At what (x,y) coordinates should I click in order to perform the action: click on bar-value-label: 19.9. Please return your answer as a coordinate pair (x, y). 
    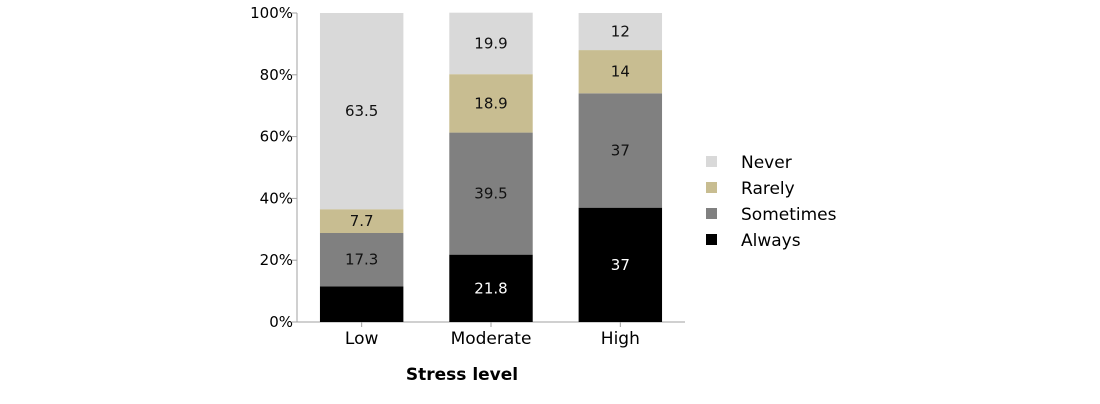
    Looking at the image, I should click on (490, 43).